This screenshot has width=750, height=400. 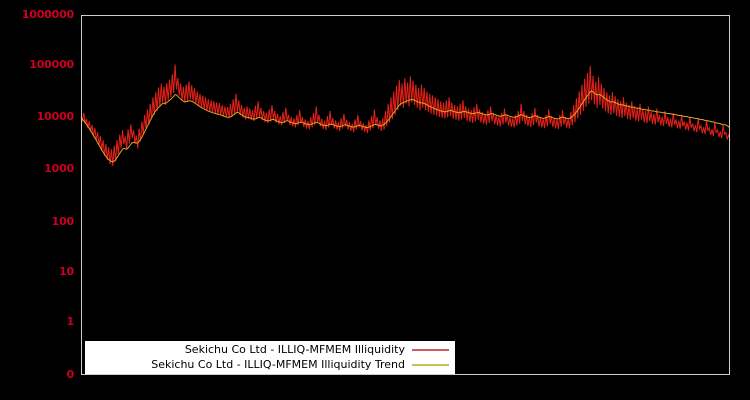 I want to click on legend-label-series: Sekichu Co Ltd - ILLIQ-MFMEM Illiquidity, so click(x=294, y=349).